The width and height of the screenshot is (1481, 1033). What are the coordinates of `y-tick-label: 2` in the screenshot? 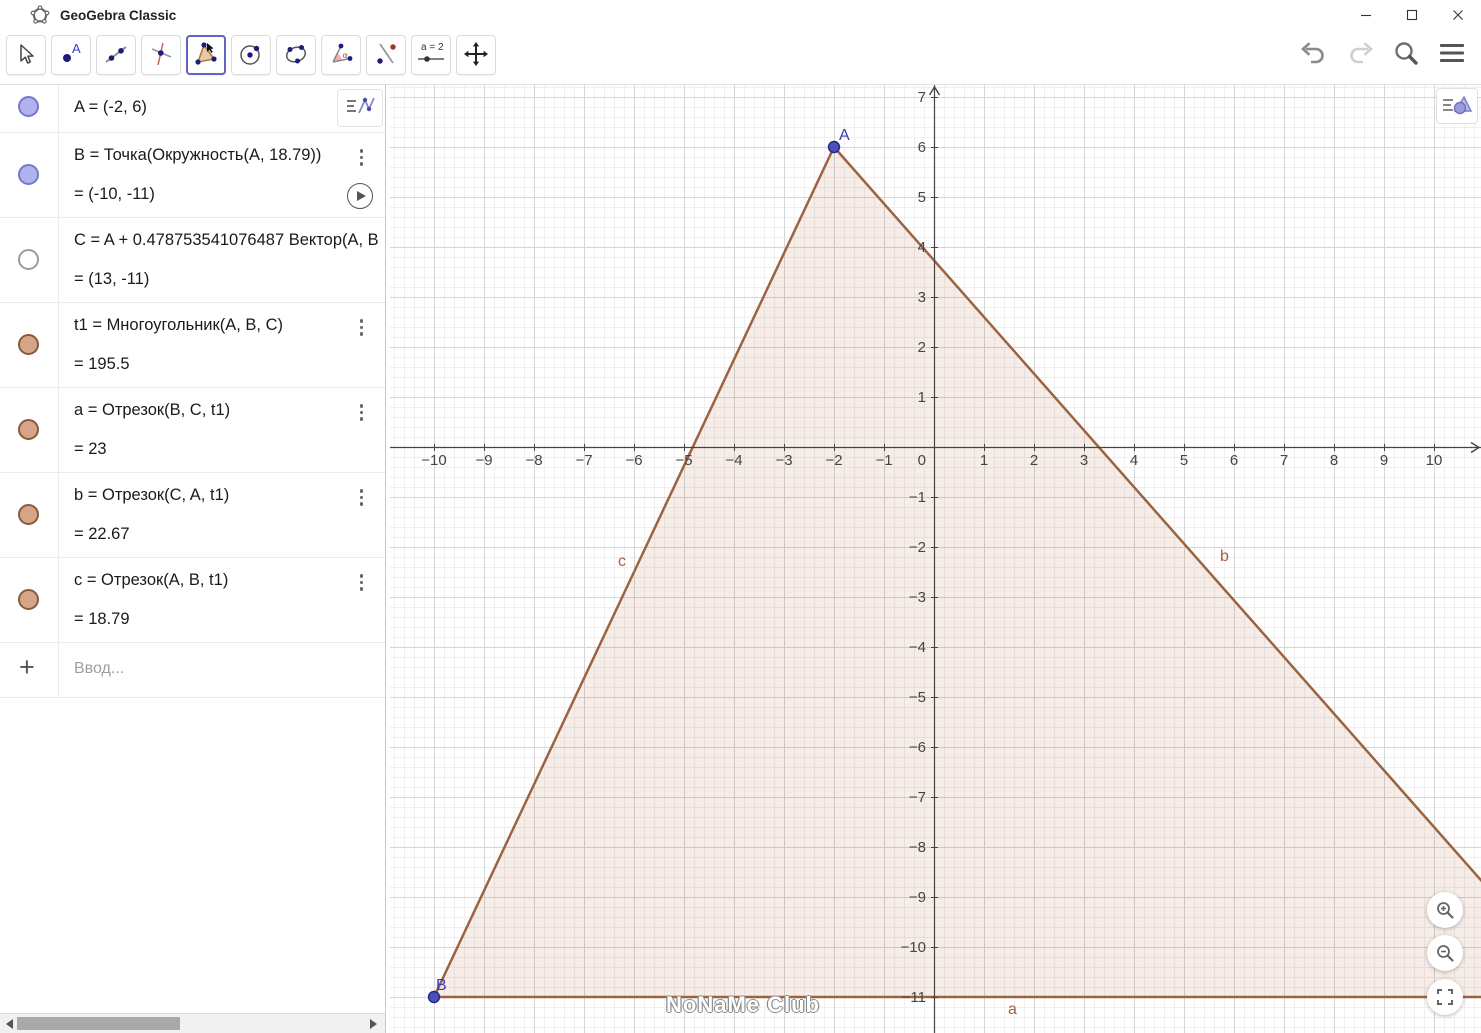 It's located at (922, 347).